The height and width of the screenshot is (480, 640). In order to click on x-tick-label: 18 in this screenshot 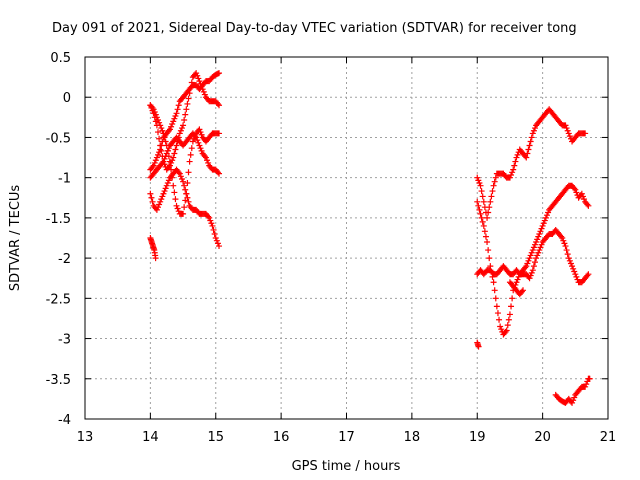, I will do `click(412, 437)`.